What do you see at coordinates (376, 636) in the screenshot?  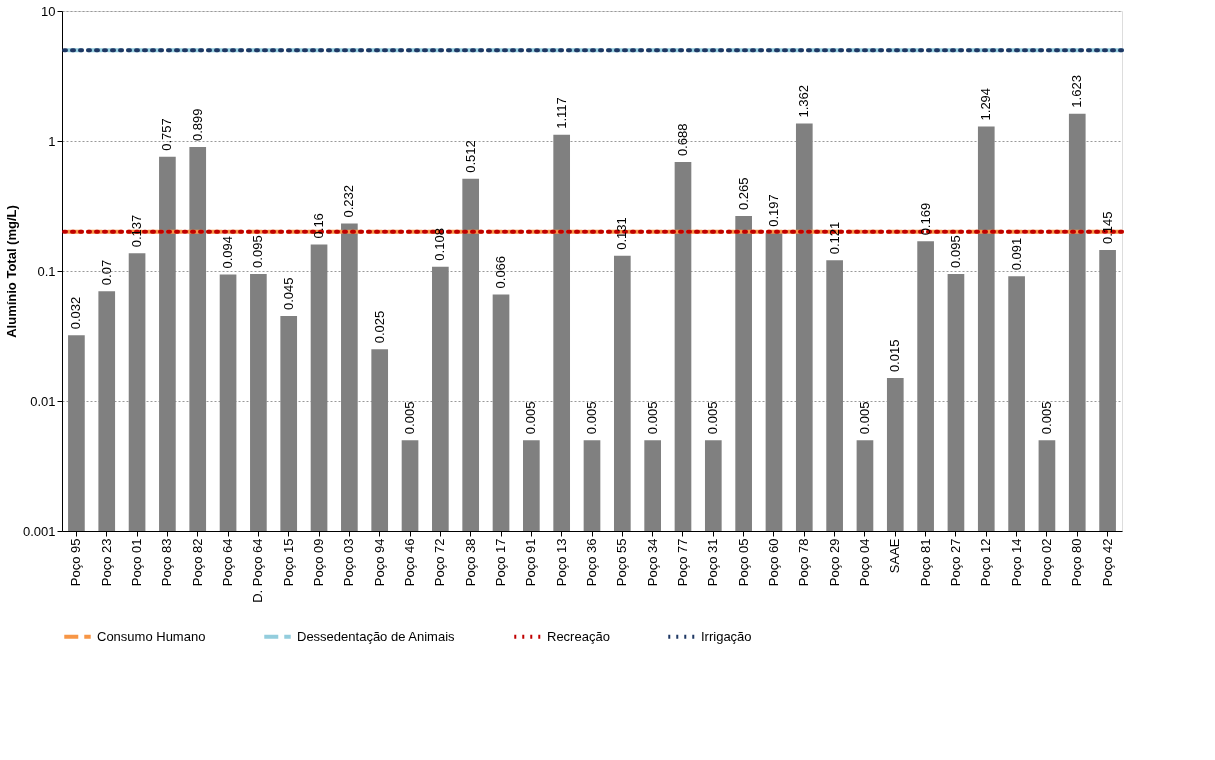 I see `legend-label: Dessedentação de Animais` at bounding box center [376, 636].